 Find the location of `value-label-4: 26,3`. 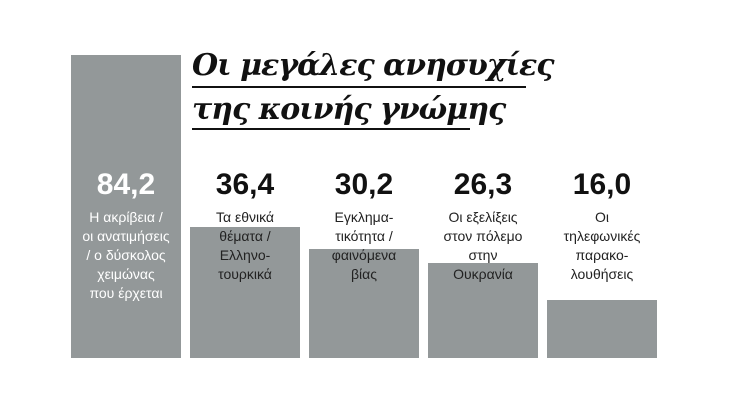

value-label-4: 26,3 is located at coordinates (483, 184).